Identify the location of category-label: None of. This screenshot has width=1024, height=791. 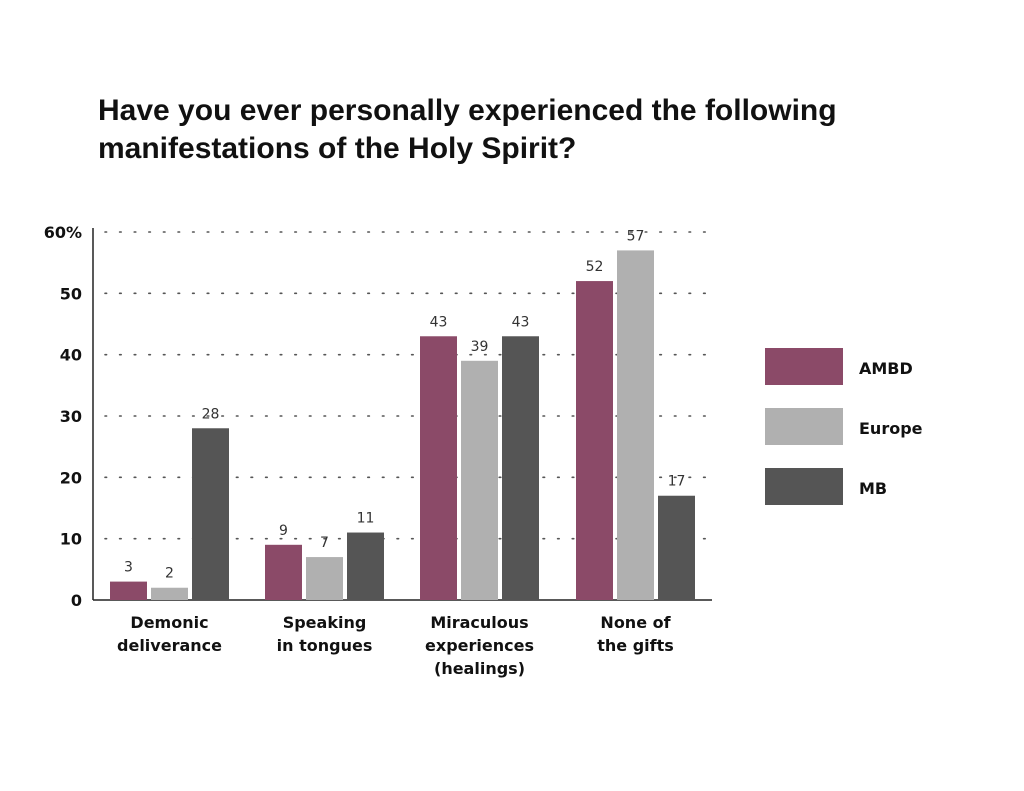
(635, 622).